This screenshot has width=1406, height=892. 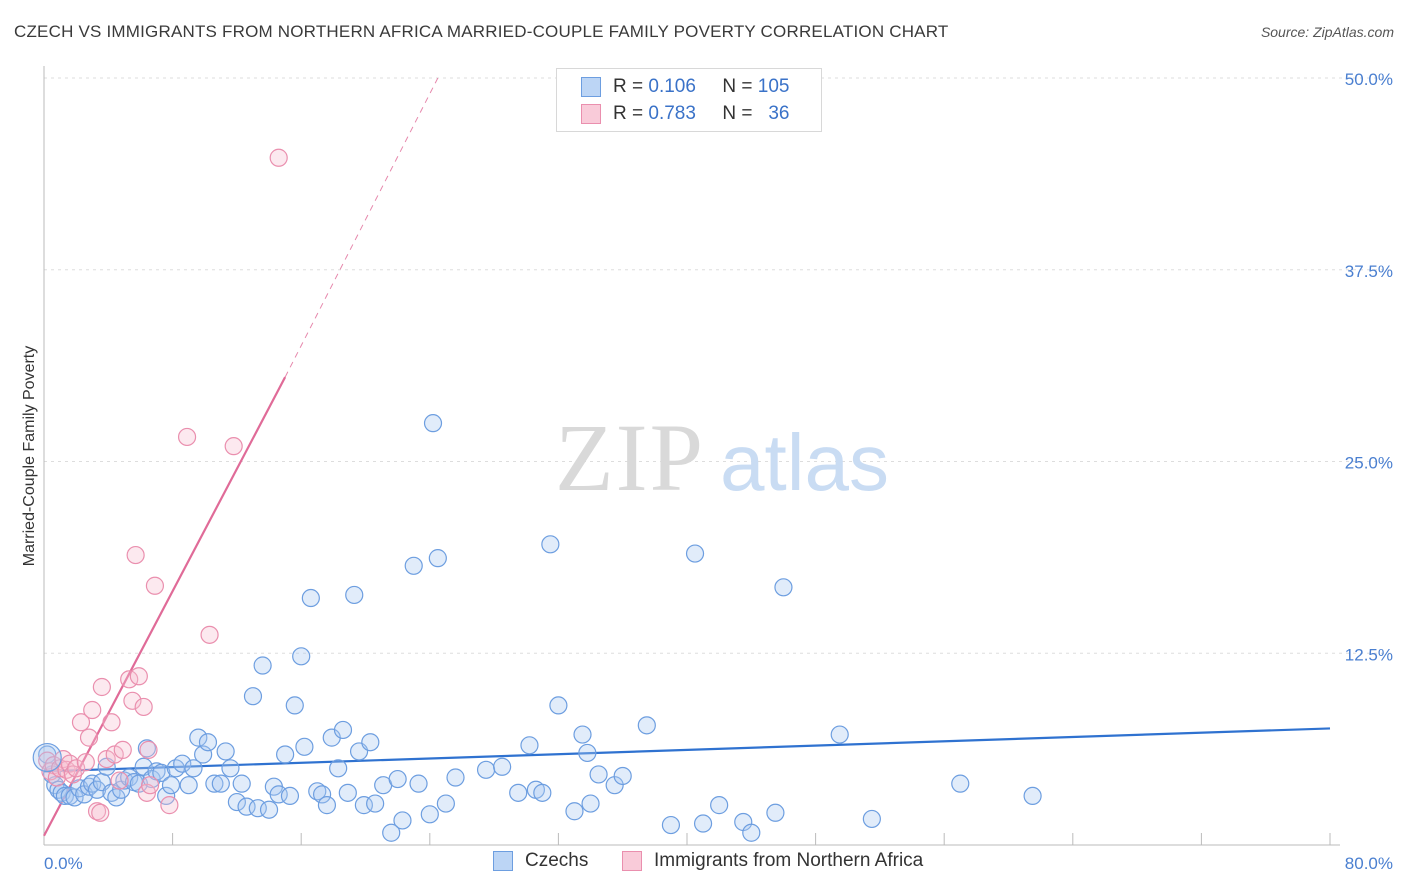 I want to click on trend-line-extension, so click(x=361, y=227).